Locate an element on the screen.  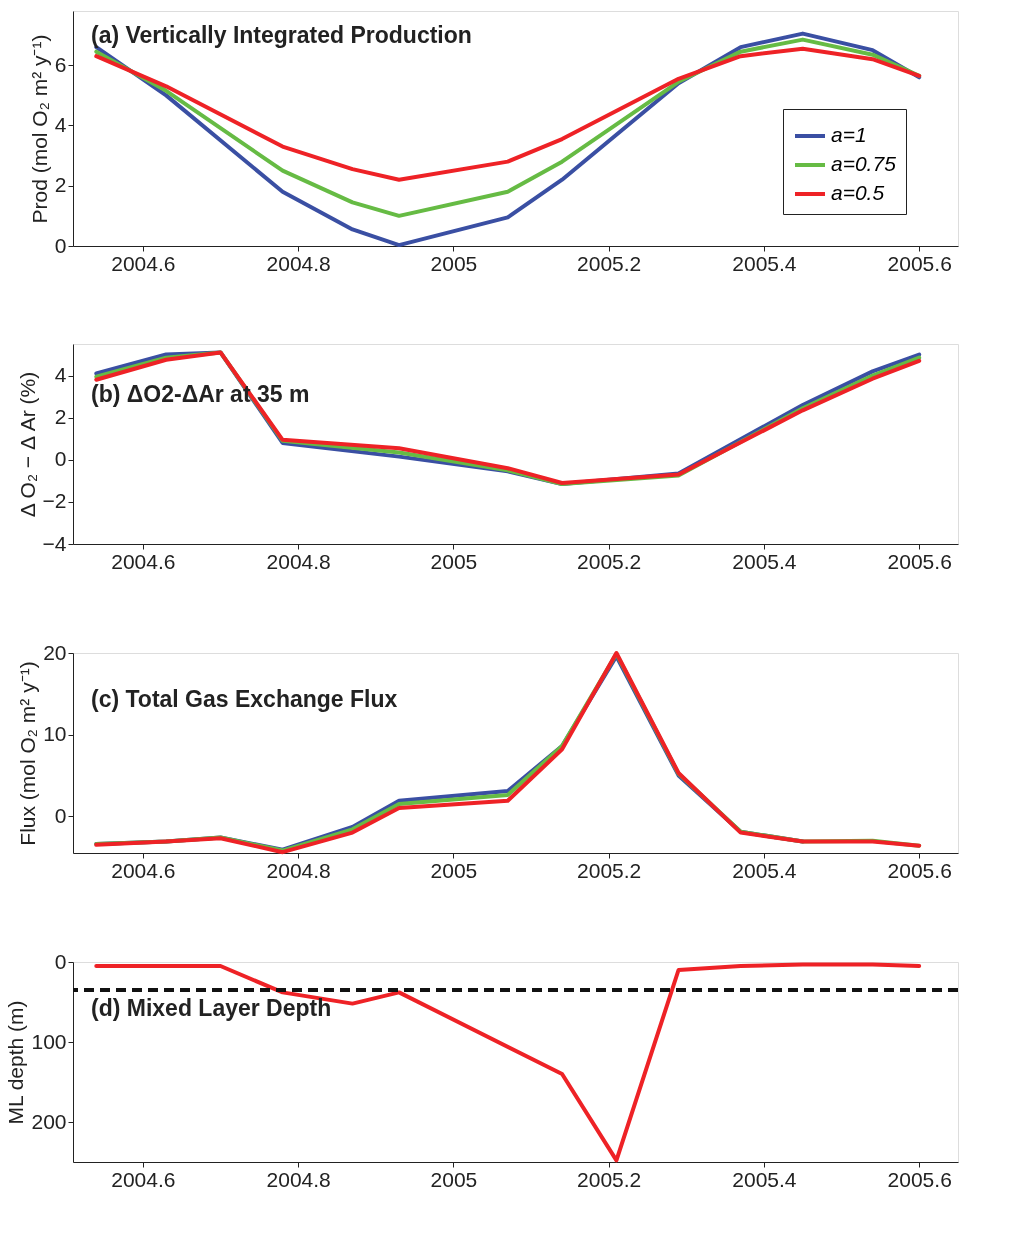
text: (d) Mixed Layer Depth is located at coordinates (211, 1008).